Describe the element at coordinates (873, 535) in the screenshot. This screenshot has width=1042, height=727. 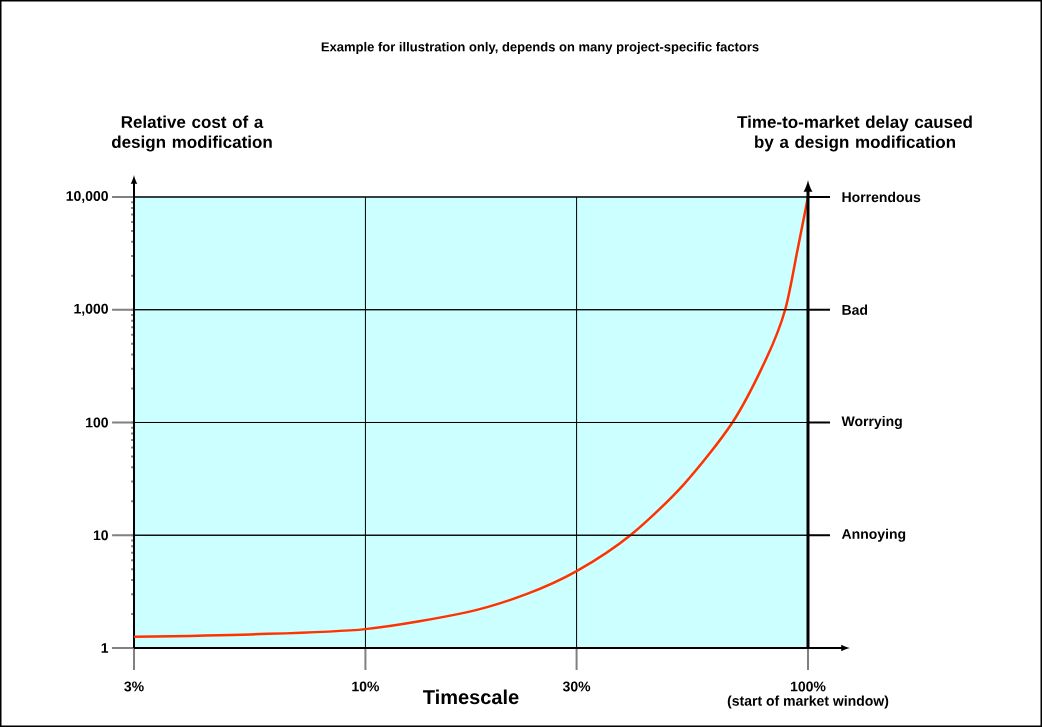
I see `ref-line-label: Annoying` at that location.